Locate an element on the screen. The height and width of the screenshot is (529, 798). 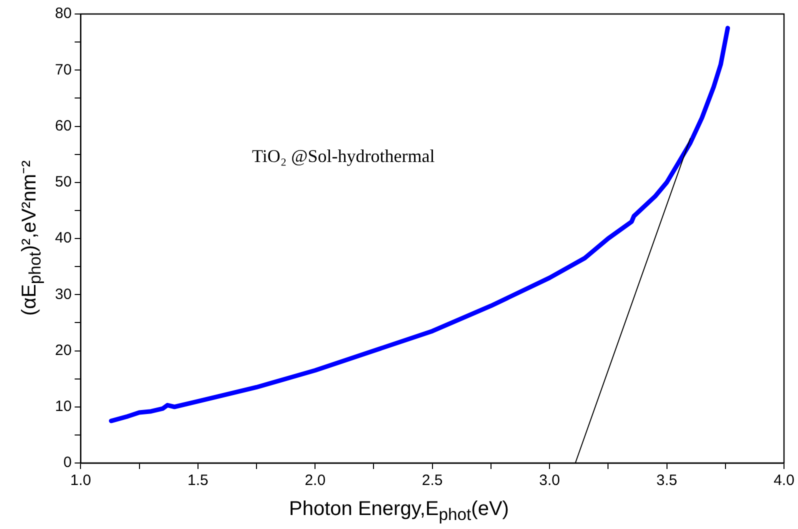
y-tick-label: 80 is located at coordinates (63, 13).